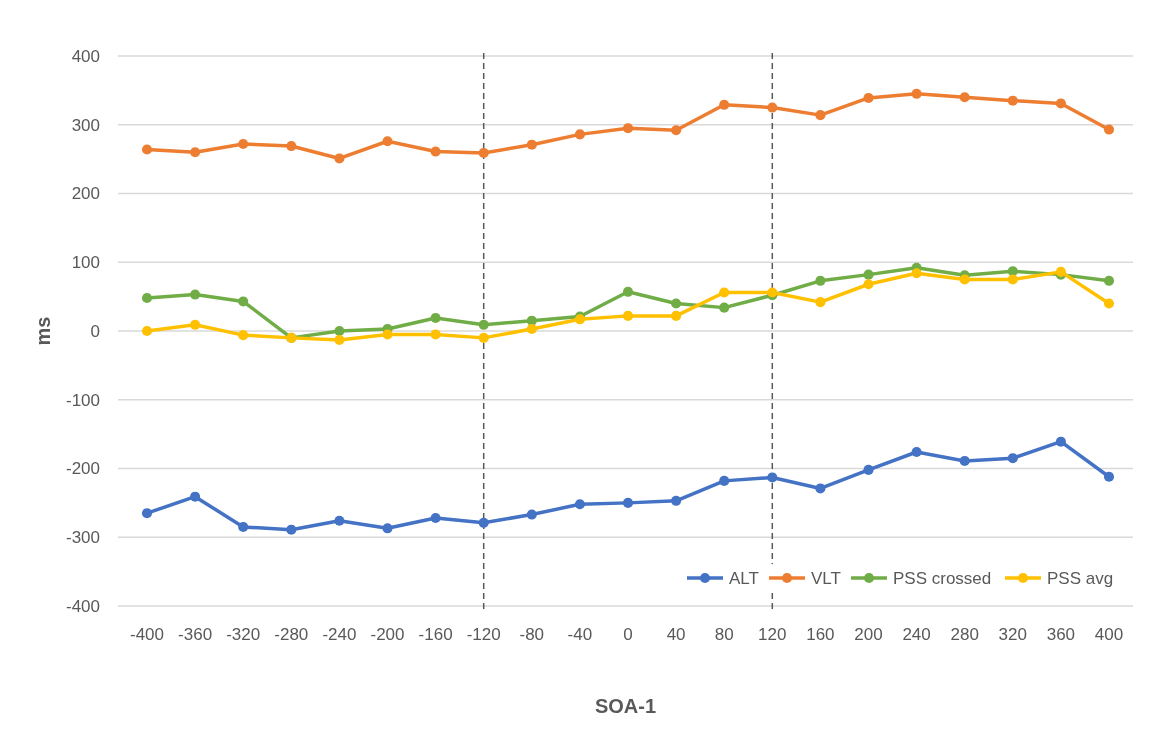  Describe the element at coordinates (628, 634) in the screenshot. I see `x-tick-label: 0` at that location.